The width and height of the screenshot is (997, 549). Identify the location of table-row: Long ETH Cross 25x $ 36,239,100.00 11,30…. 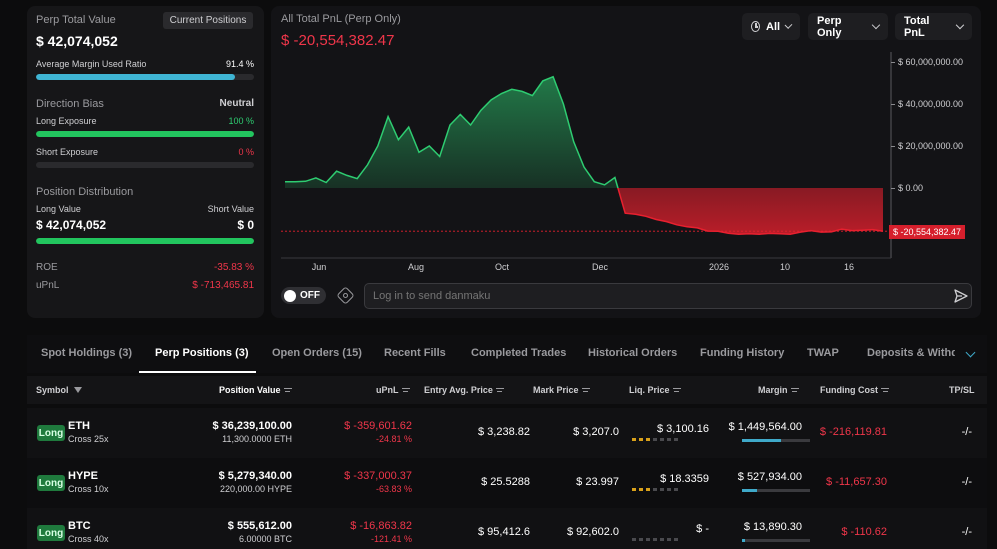
(507, 433).